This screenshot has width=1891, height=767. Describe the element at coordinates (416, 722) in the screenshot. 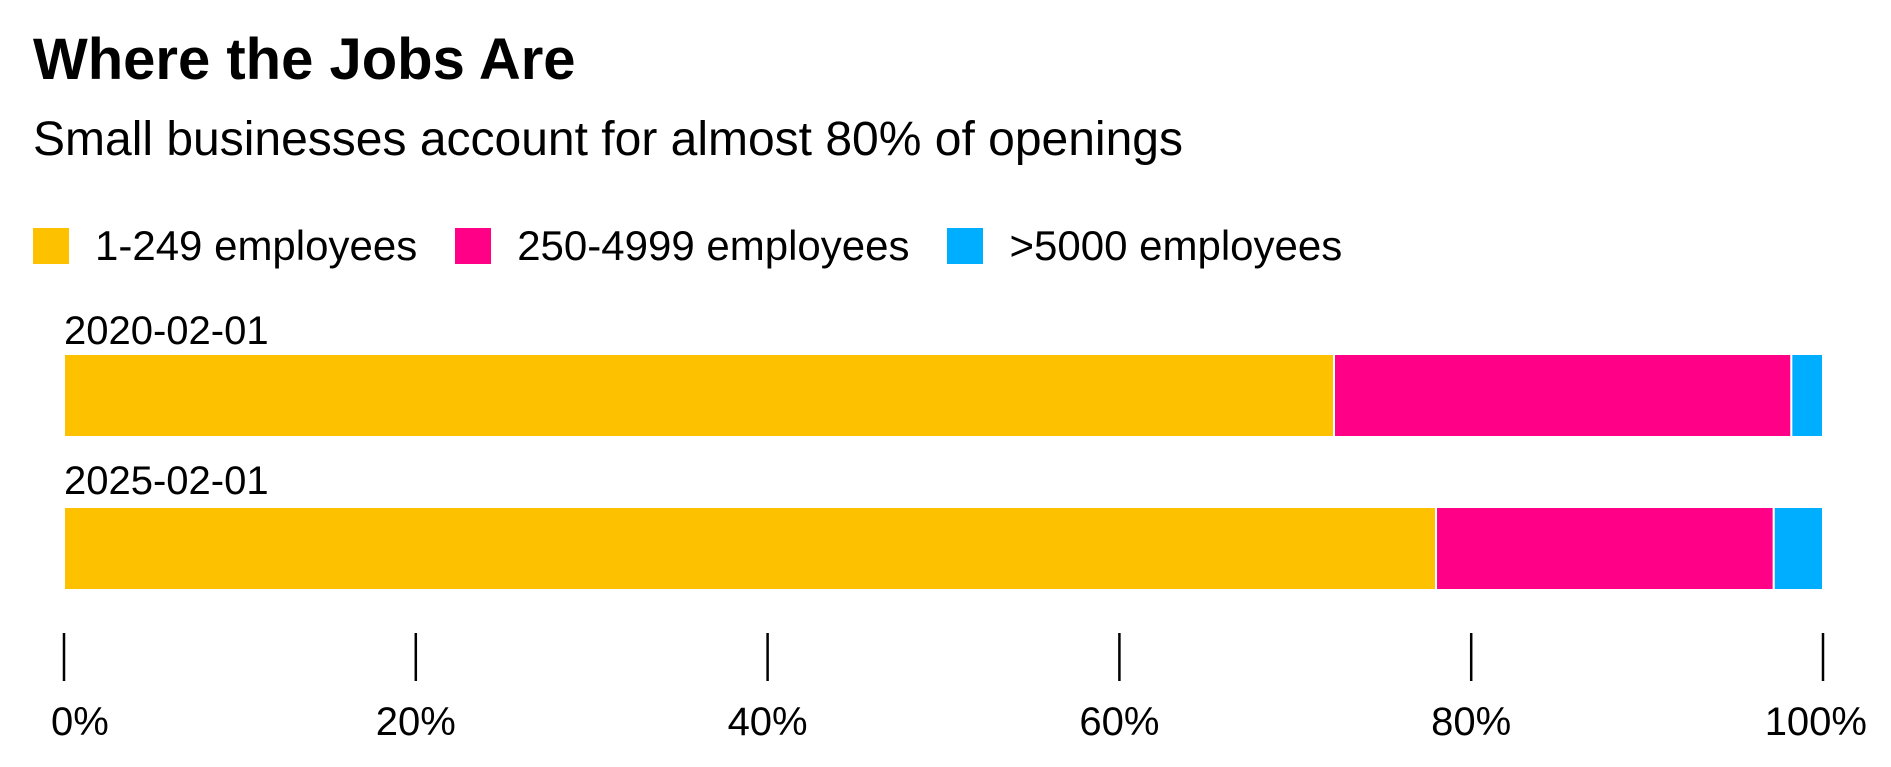

I see `x-tick-label: 20%` at that location.